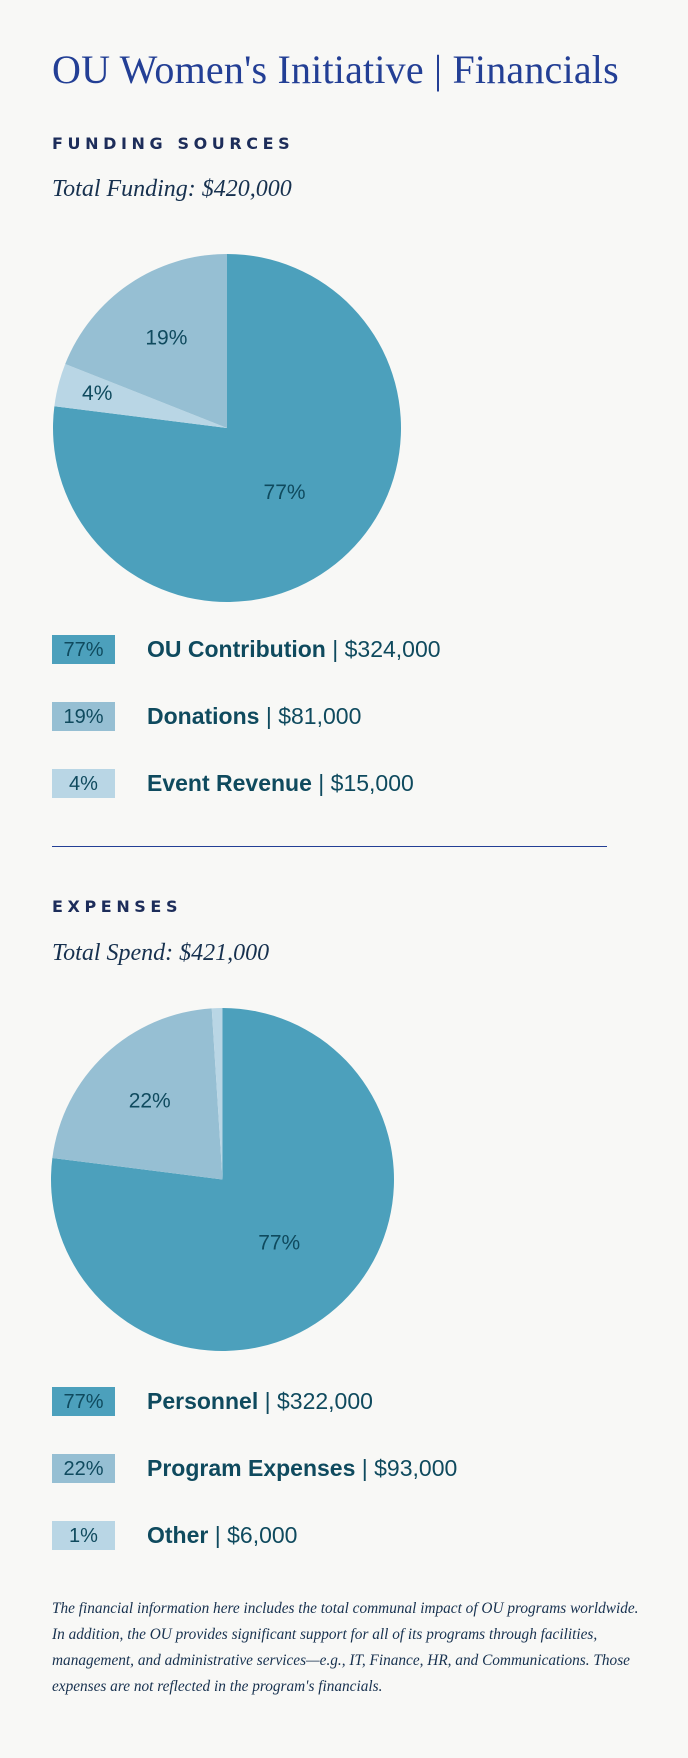  Describe the element at coordinates (392, 649) in the screenshot. I see `legend-amount: $324,000` at that location.